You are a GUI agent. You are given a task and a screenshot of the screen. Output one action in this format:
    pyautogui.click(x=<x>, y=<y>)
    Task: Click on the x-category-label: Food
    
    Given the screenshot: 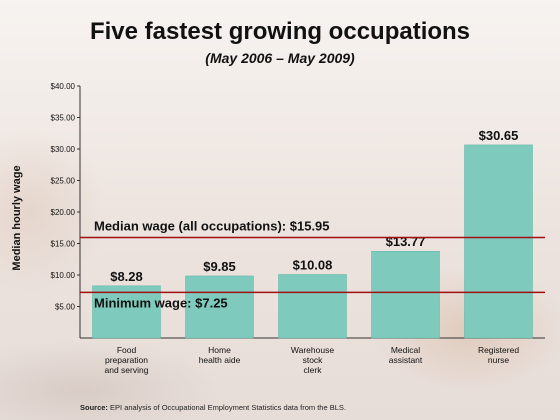 What is the action you would take?
    pyautogui.click(x=127, y=350)
    